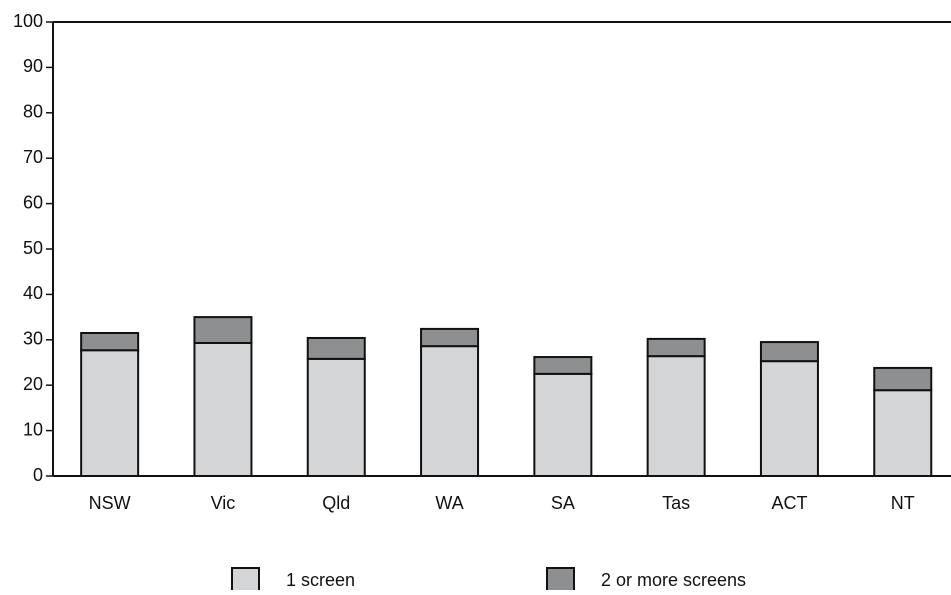 This screenshot has width=951, height=595. I want to click on y-tick-label: 10, so click(33, 429).